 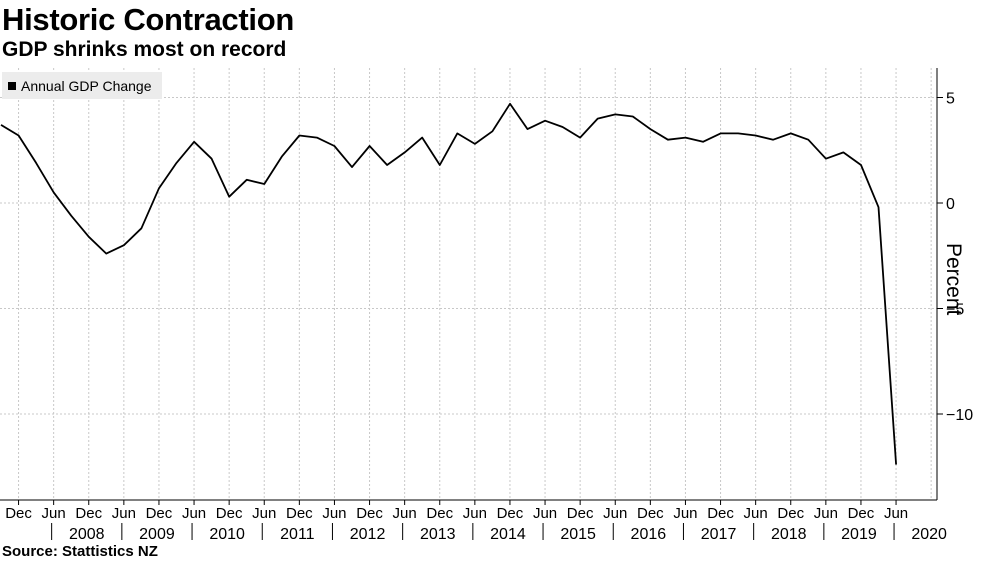 I want to click on year-label: 2013, so click(x=438, y=534).